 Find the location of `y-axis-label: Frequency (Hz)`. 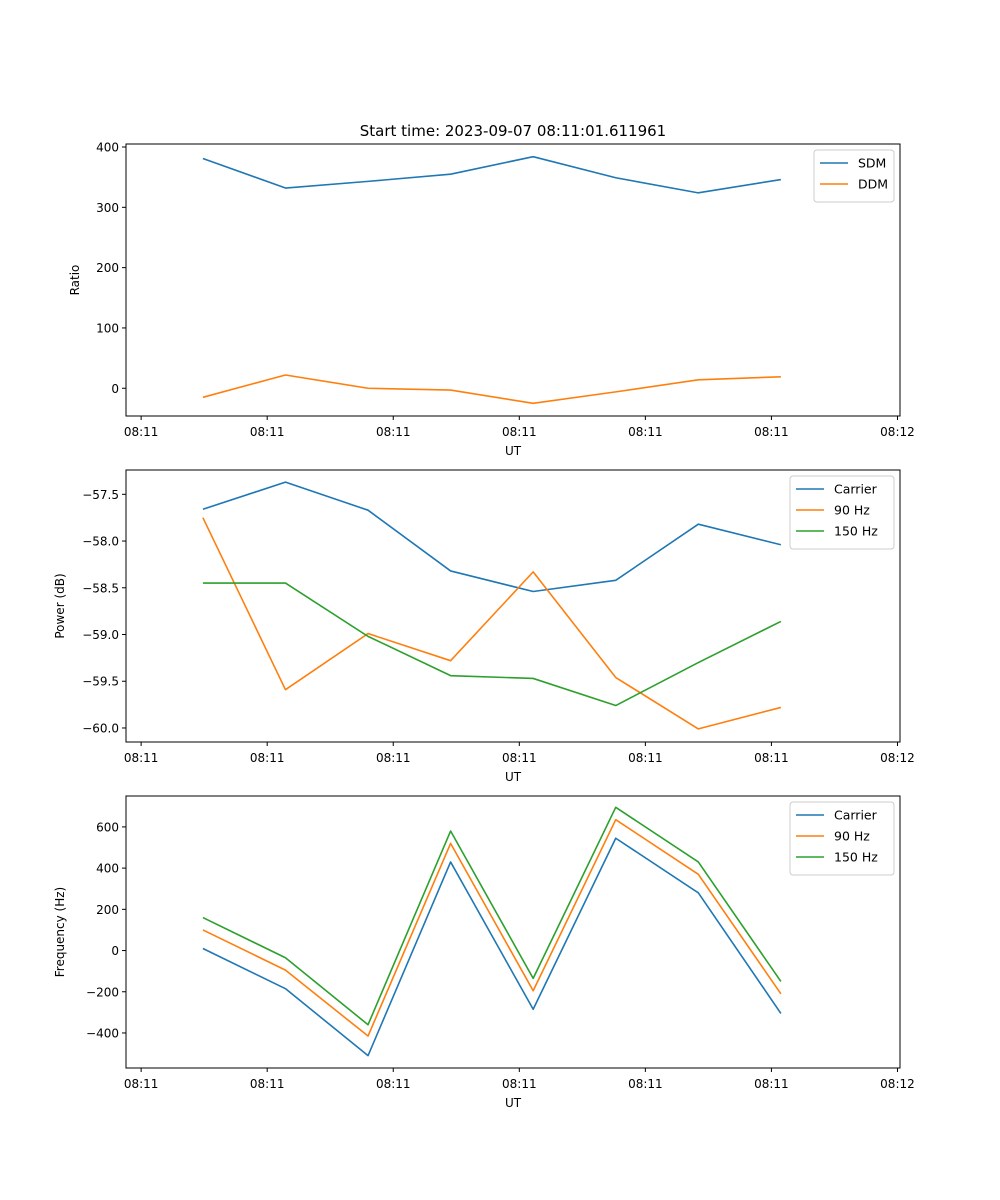

y-axis-label: Frequency (Hz) is located at coordinates (60, 932).